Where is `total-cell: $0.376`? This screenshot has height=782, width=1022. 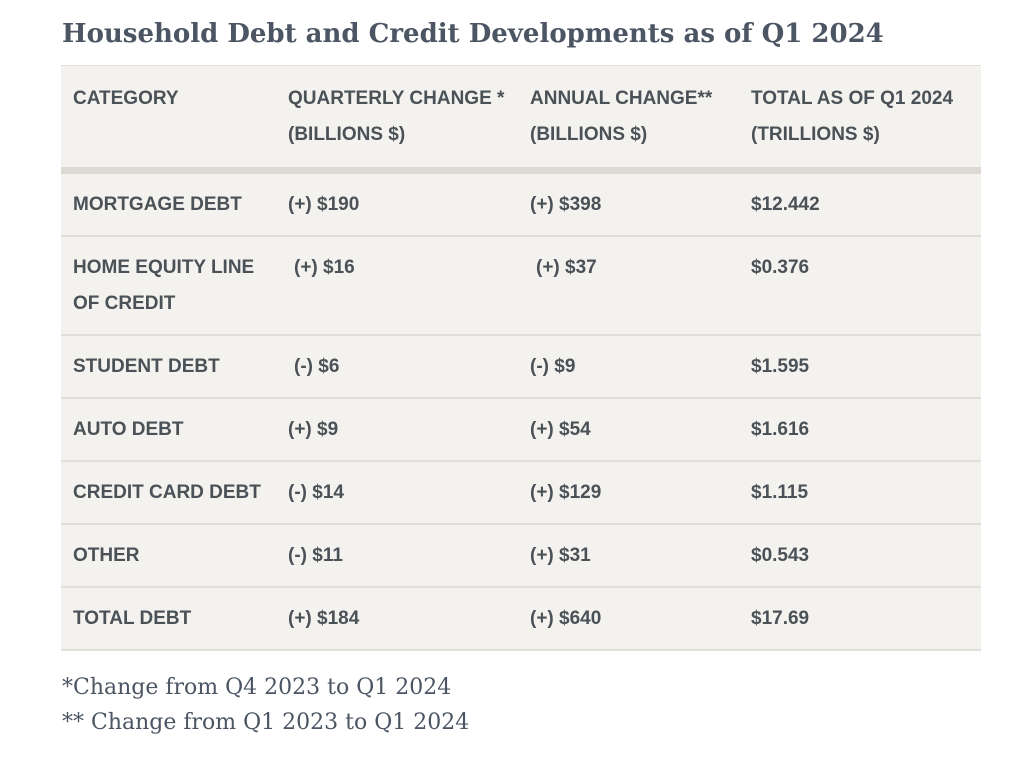 total-cell: $0.376 is located at coordinates (860, 286).